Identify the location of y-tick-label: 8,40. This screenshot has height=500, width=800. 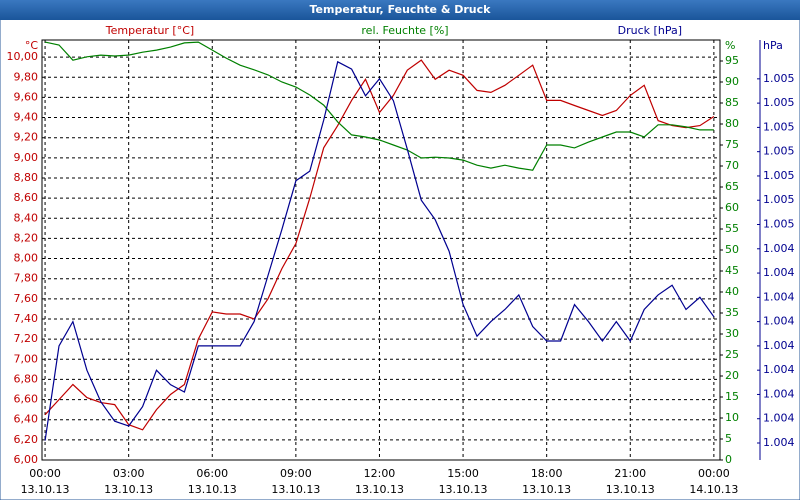
(26, 217).